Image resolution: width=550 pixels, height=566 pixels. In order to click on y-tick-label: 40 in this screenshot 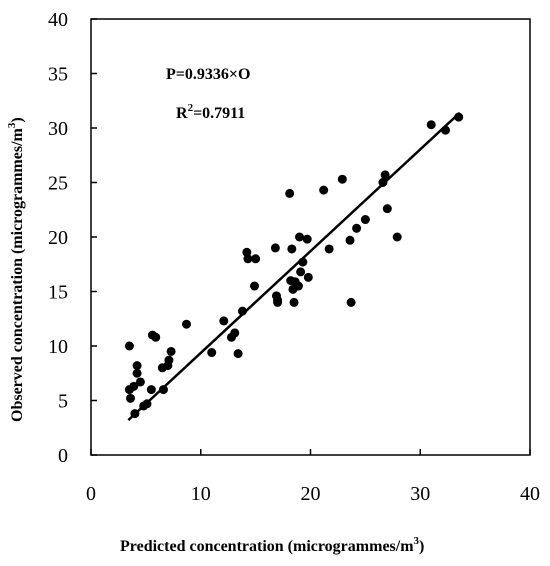, I will do `click(58, 20)`.